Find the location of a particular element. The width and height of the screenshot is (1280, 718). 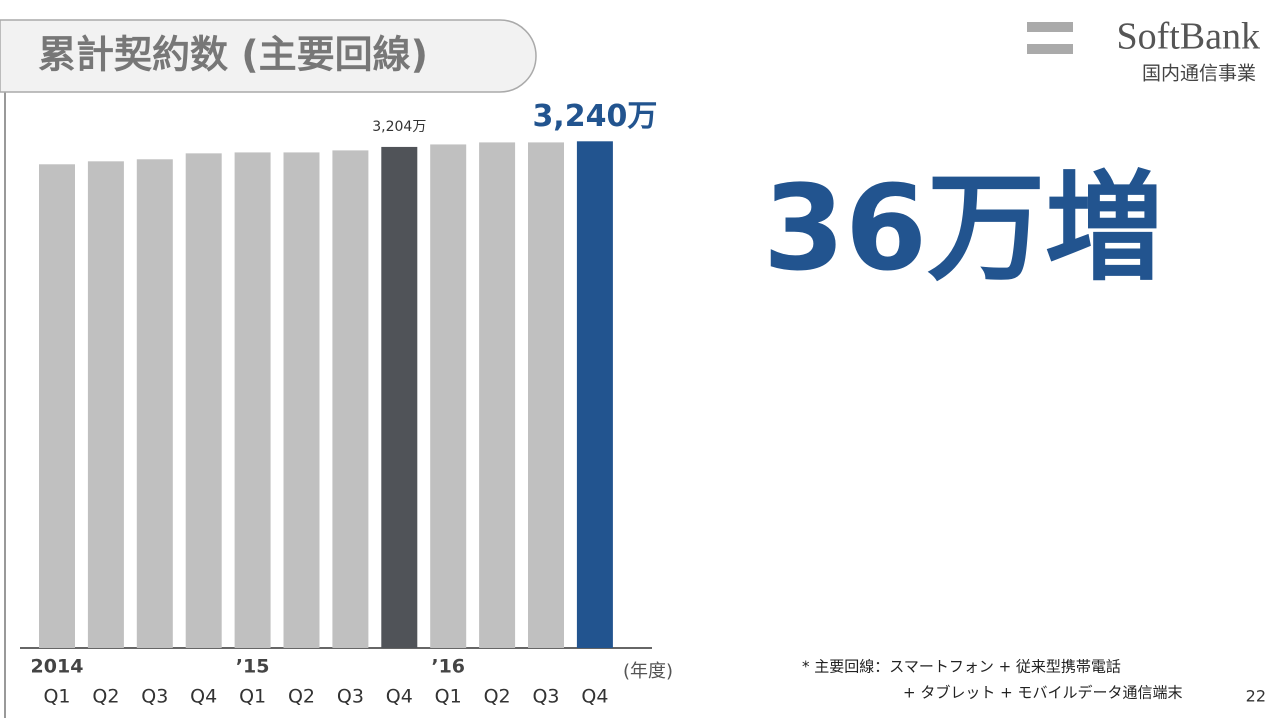

page-number: 22 is located at coordinates (1256, 696).